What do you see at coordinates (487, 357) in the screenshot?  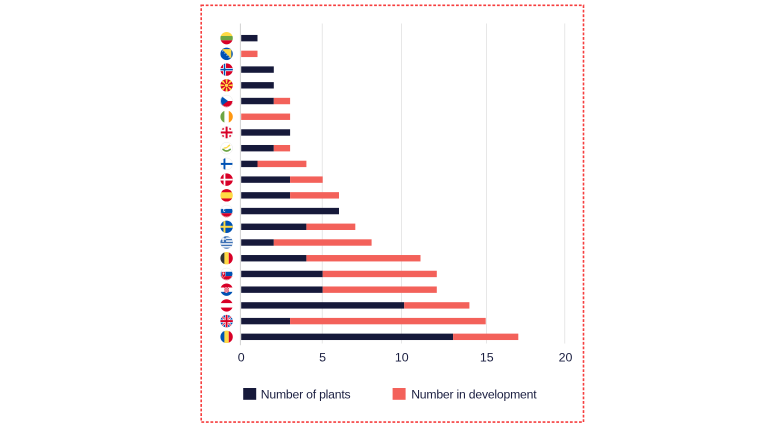 I see `svg-text: 15` at bounding box center [487, 357].